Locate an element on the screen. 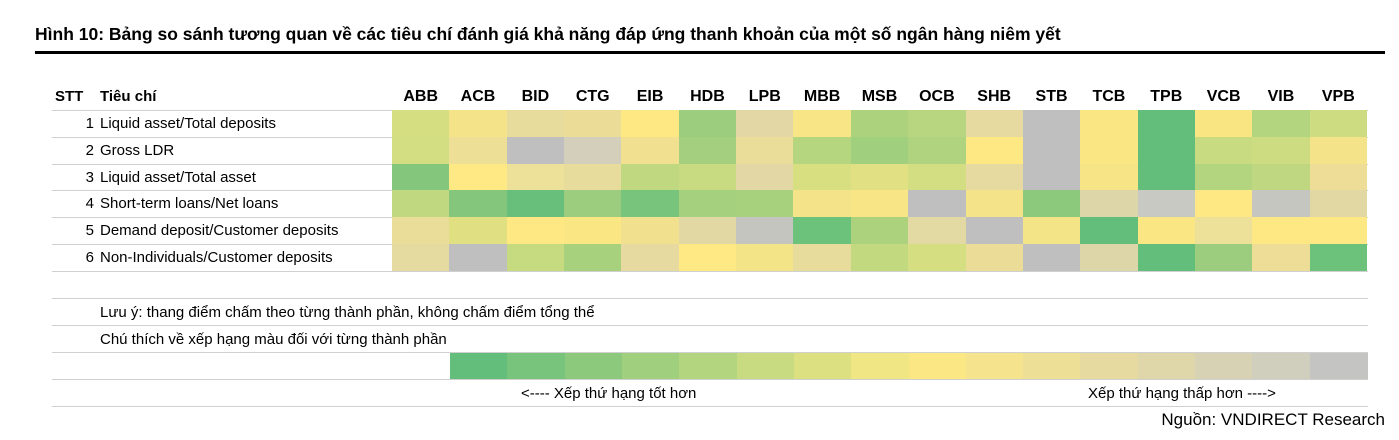  bank-header: MBB is located at coordinates (822, 96).